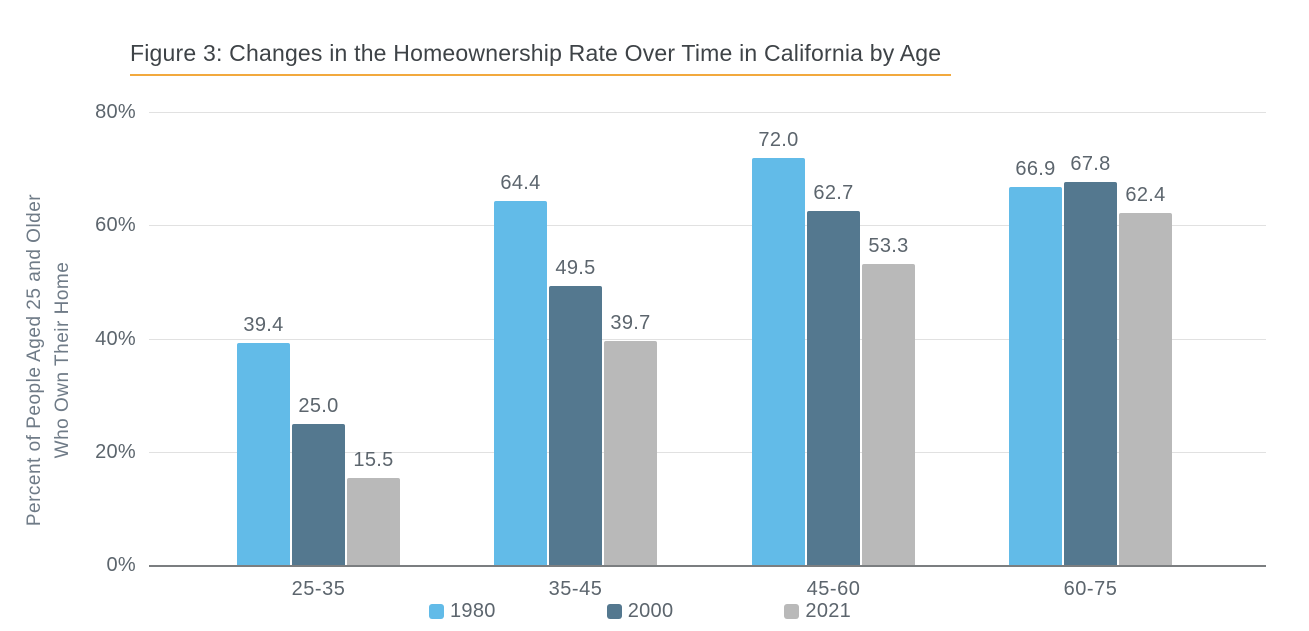  Describe the element at coordinates (833, 374) in the screenshot. I see `bar-2000-45-60: 62.7` at that location.